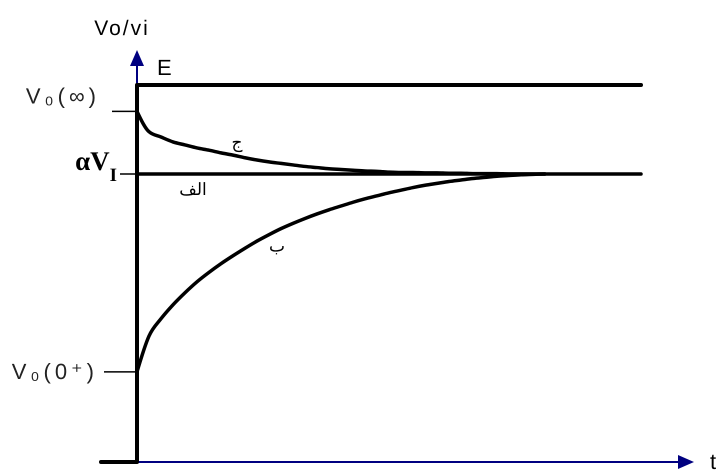 The height and width of the screenshot is (472, 726). I want to click on series-label: الف, so click(193, 190).